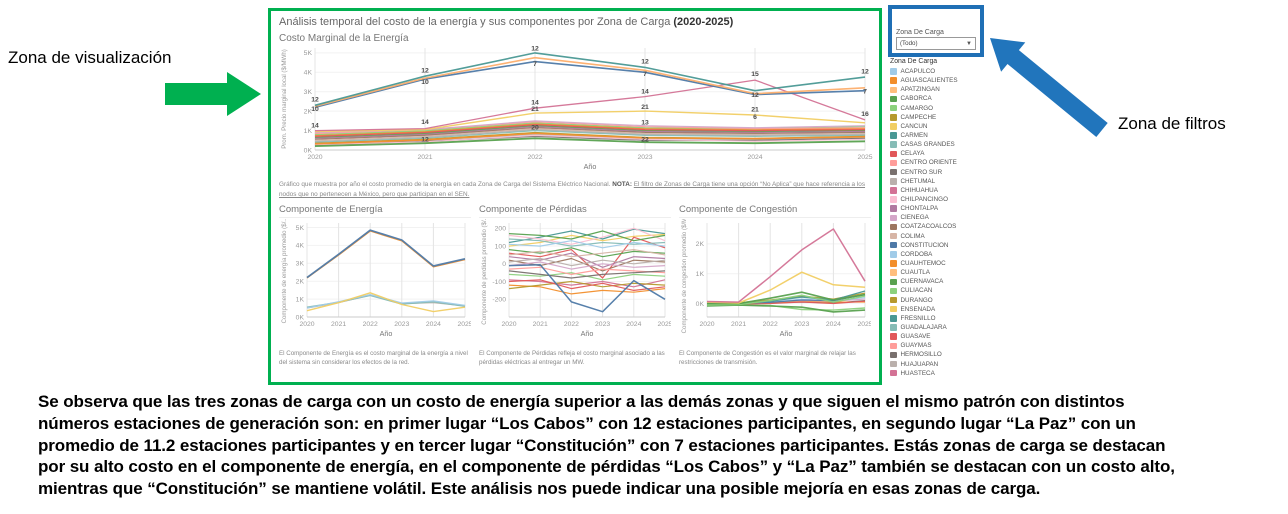 The height and width of the screenshot is (514, 1288). I want to click on green-arrow-icon, so click(213, 94).